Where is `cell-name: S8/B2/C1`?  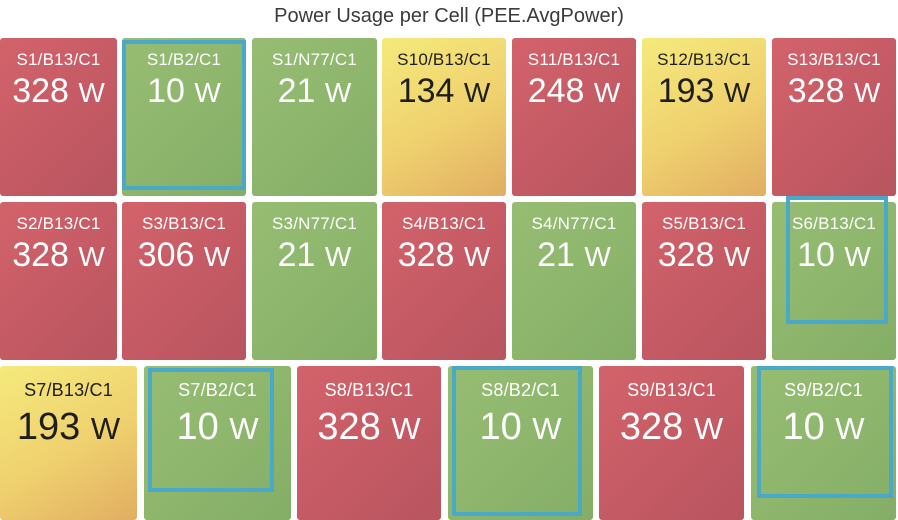 cell-name: S8/B2/C1 is located at coordinates (520, 390).